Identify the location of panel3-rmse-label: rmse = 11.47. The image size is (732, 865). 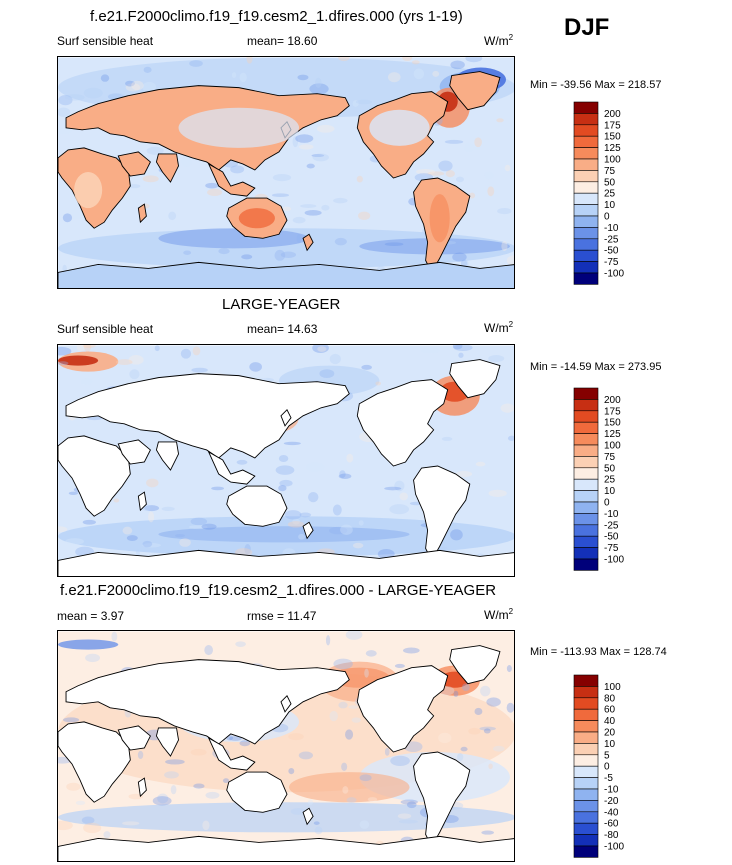
(282, 616).